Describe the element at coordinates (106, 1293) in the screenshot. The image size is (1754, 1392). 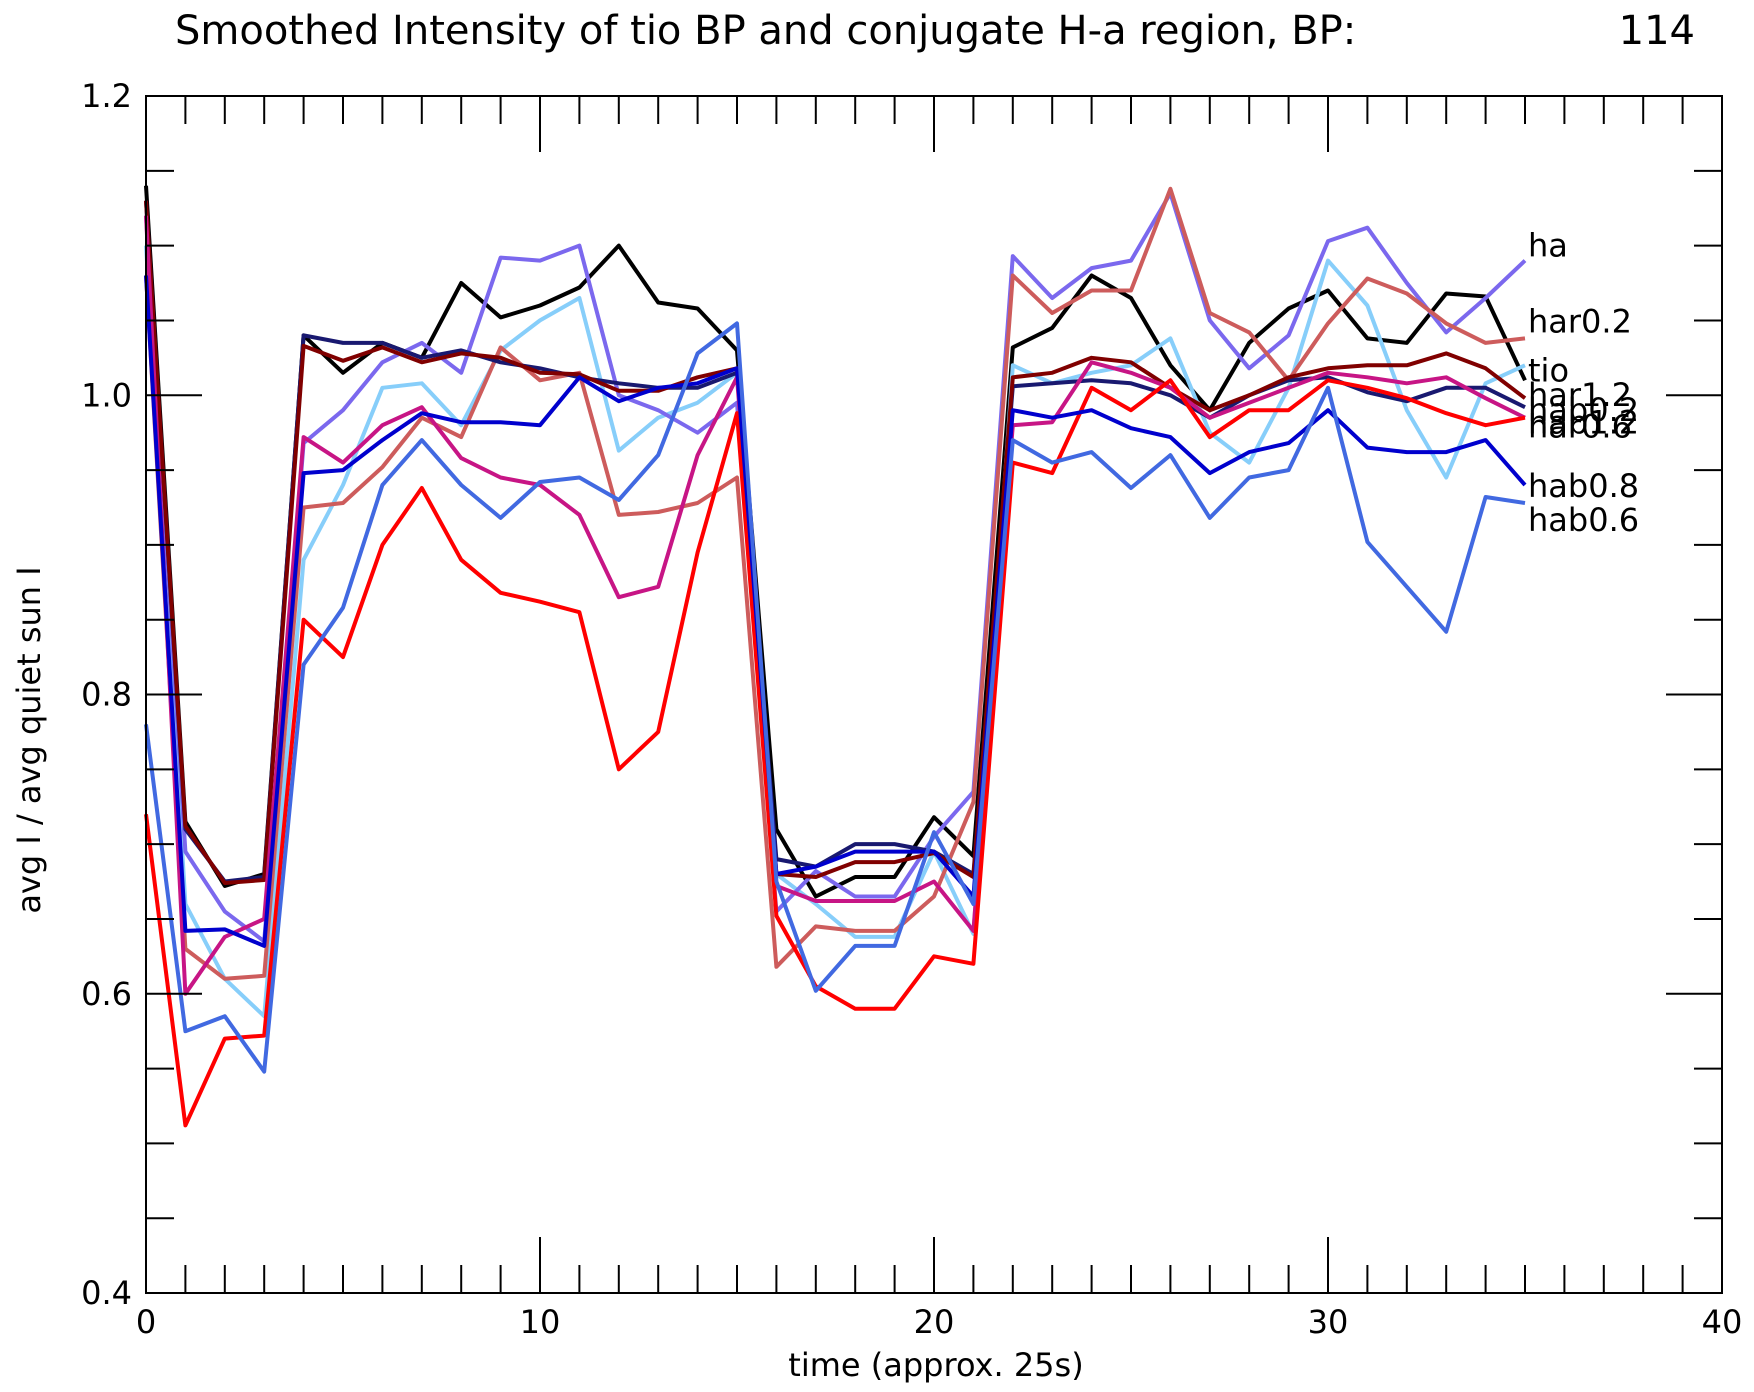
I see `y-tick-label: 0.4` at that location.